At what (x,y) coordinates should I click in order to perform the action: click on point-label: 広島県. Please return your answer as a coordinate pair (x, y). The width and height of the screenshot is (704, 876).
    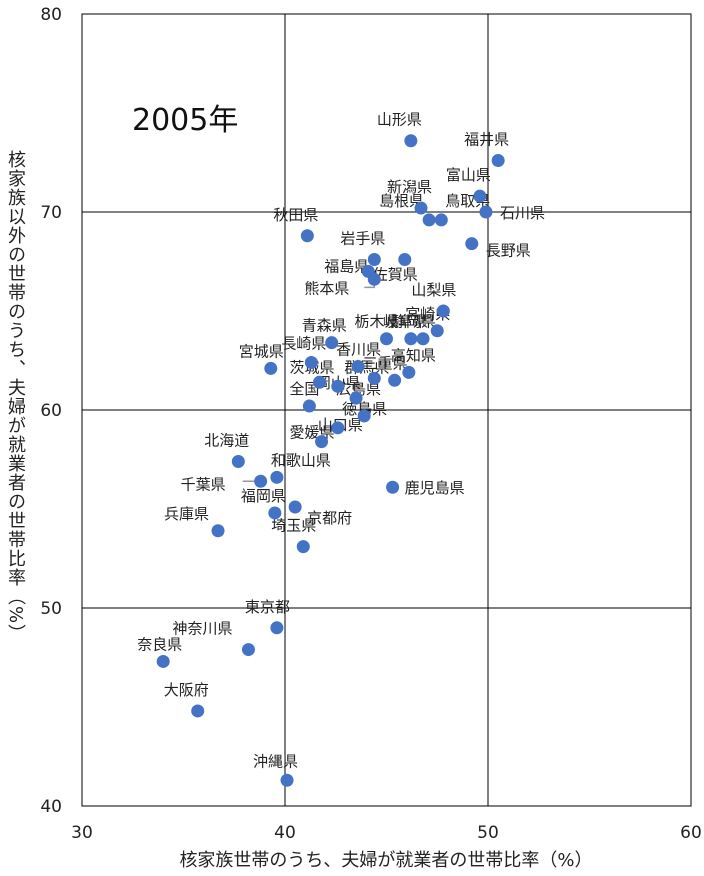
    Looking at the image, I should click on (358, 389).